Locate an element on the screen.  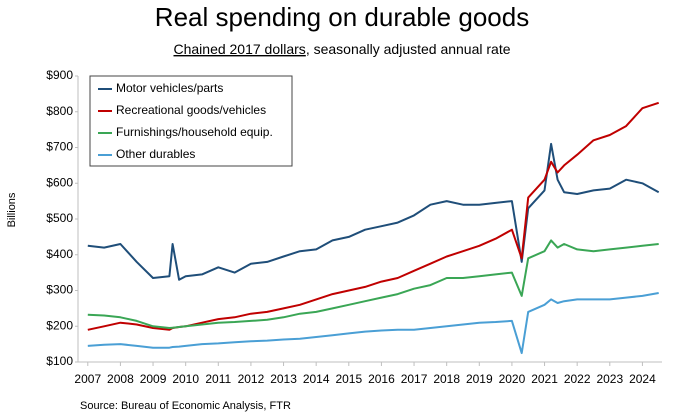
x-tick-label: 2014 is located at coordinates (316, 379).